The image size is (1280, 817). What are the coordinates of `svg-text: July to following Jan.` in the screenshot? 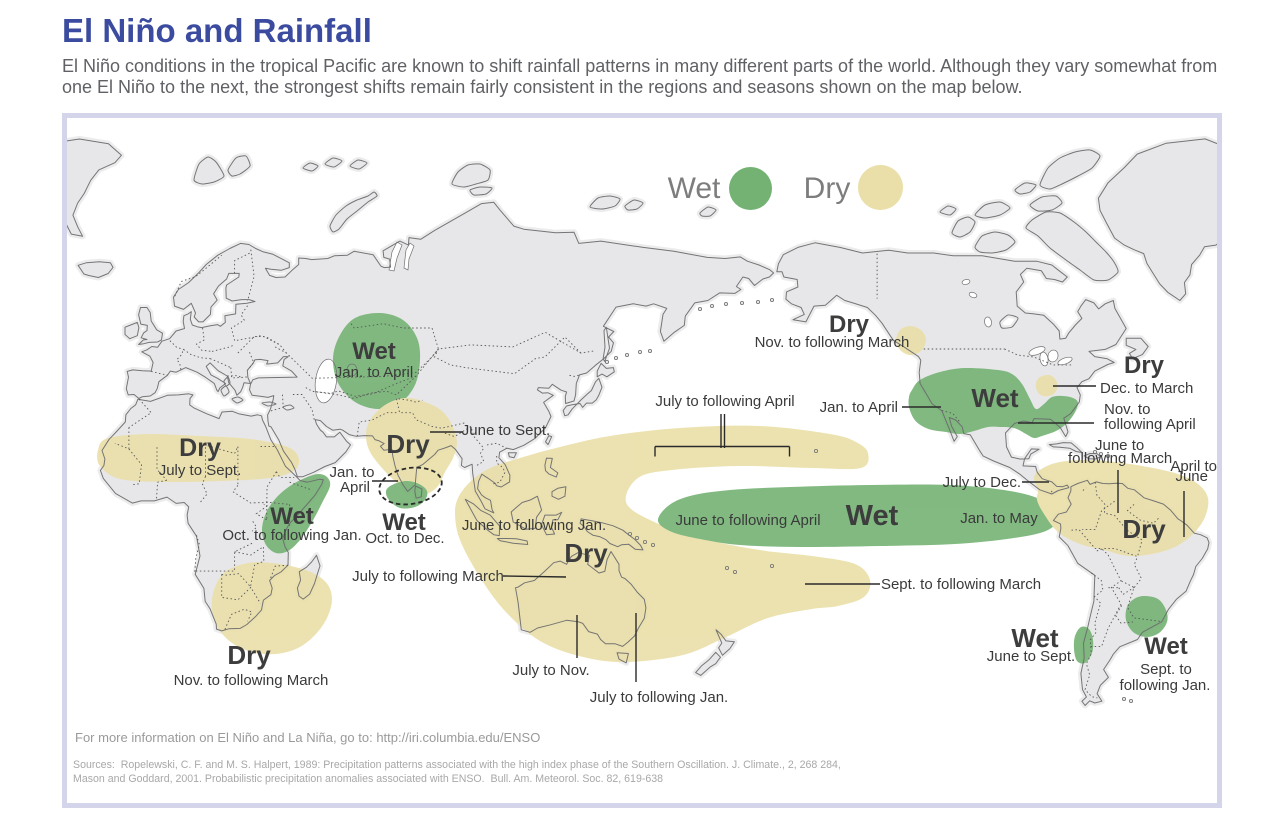 It's located at (659, 697).